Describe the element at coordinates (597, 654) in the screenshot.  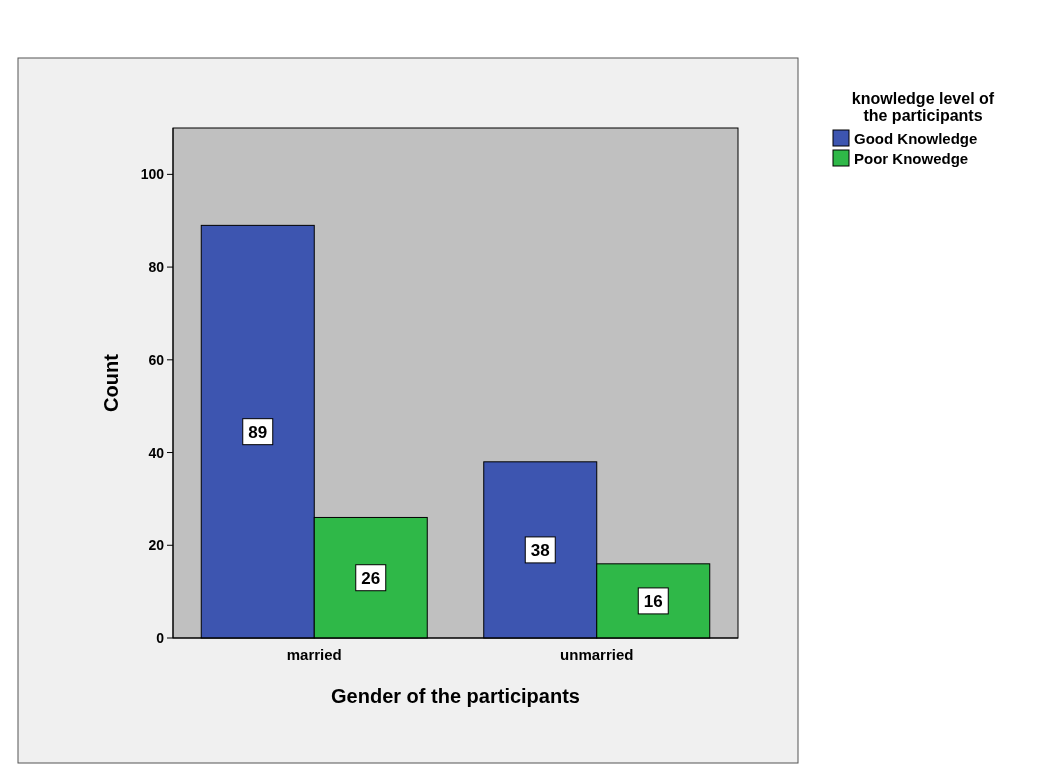
I see `x-tick-label: unmarried` at that location.